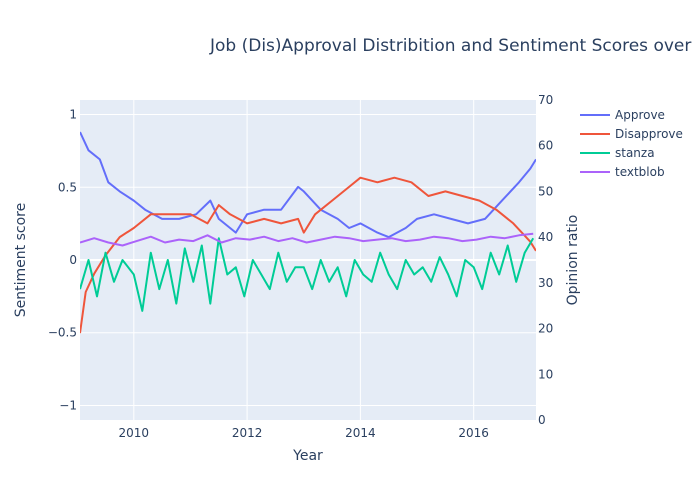 Image resolution: width=700 pixels, height=504 pixels. What do you see at coordinates (308, 185) in the screenshot?
I see `series-line-approve` at bounding box center [308, 185].